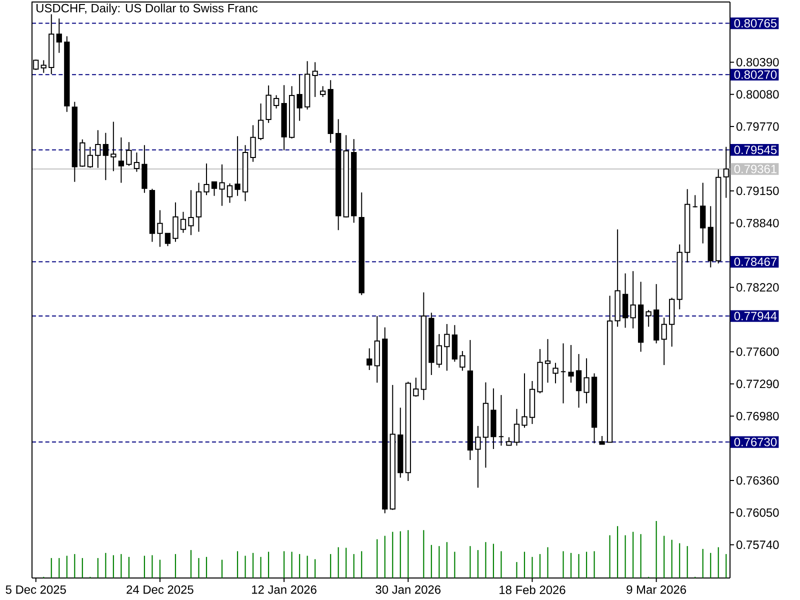  What do you see at coordinates (757, 223) in the screenshot?
I see `y-tick-label: 0.78840` at bounding box center [757, 223].